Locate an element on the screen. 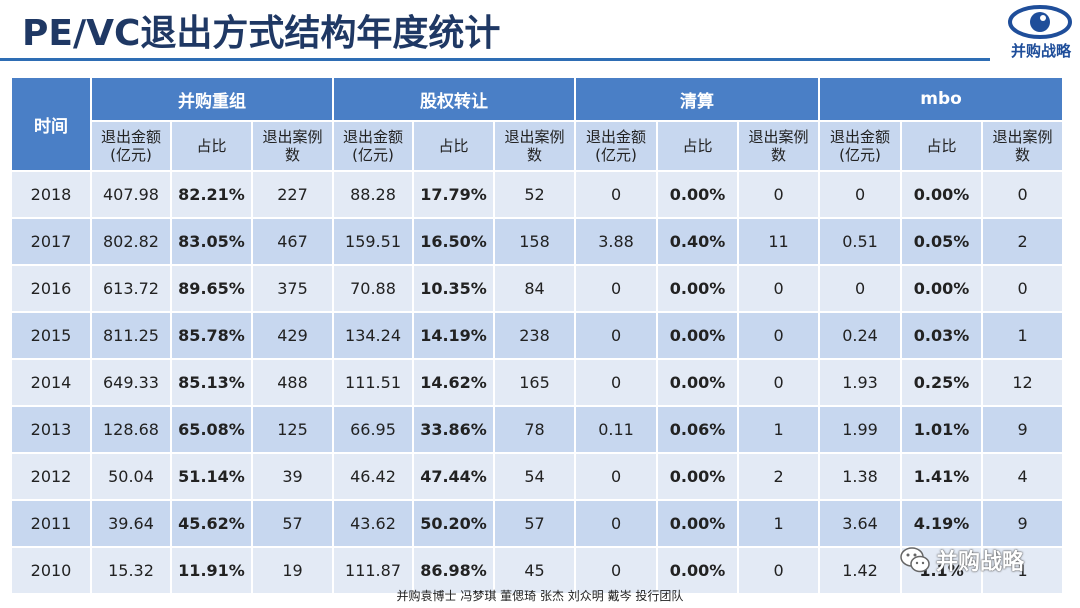 The image size is (1080, 608). cell-ma-pct: 65.08% is located at coordinates (211, 429).